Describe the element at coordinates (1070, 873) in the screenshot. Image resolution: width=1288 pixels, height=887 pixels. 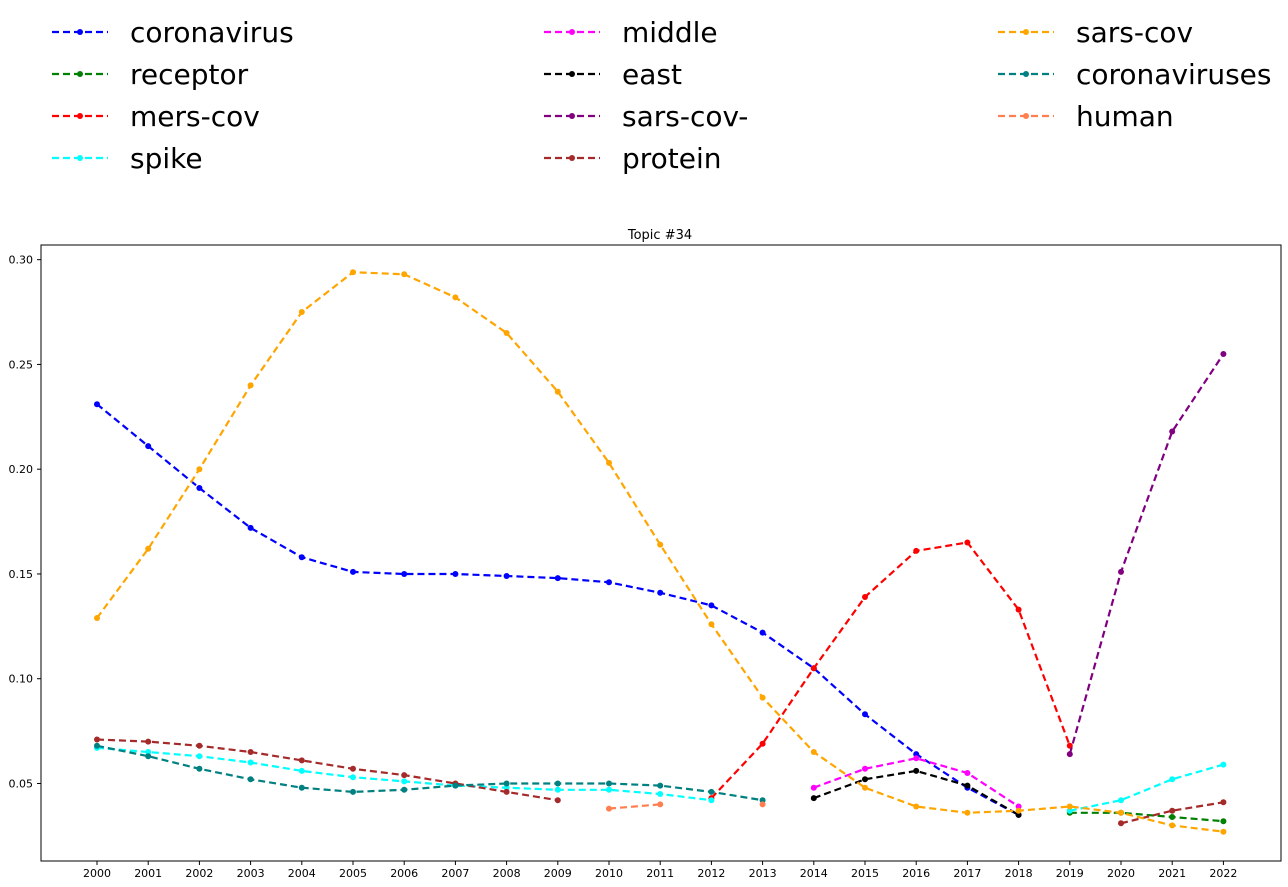
I see `x-tick-label: 2019` at that location.